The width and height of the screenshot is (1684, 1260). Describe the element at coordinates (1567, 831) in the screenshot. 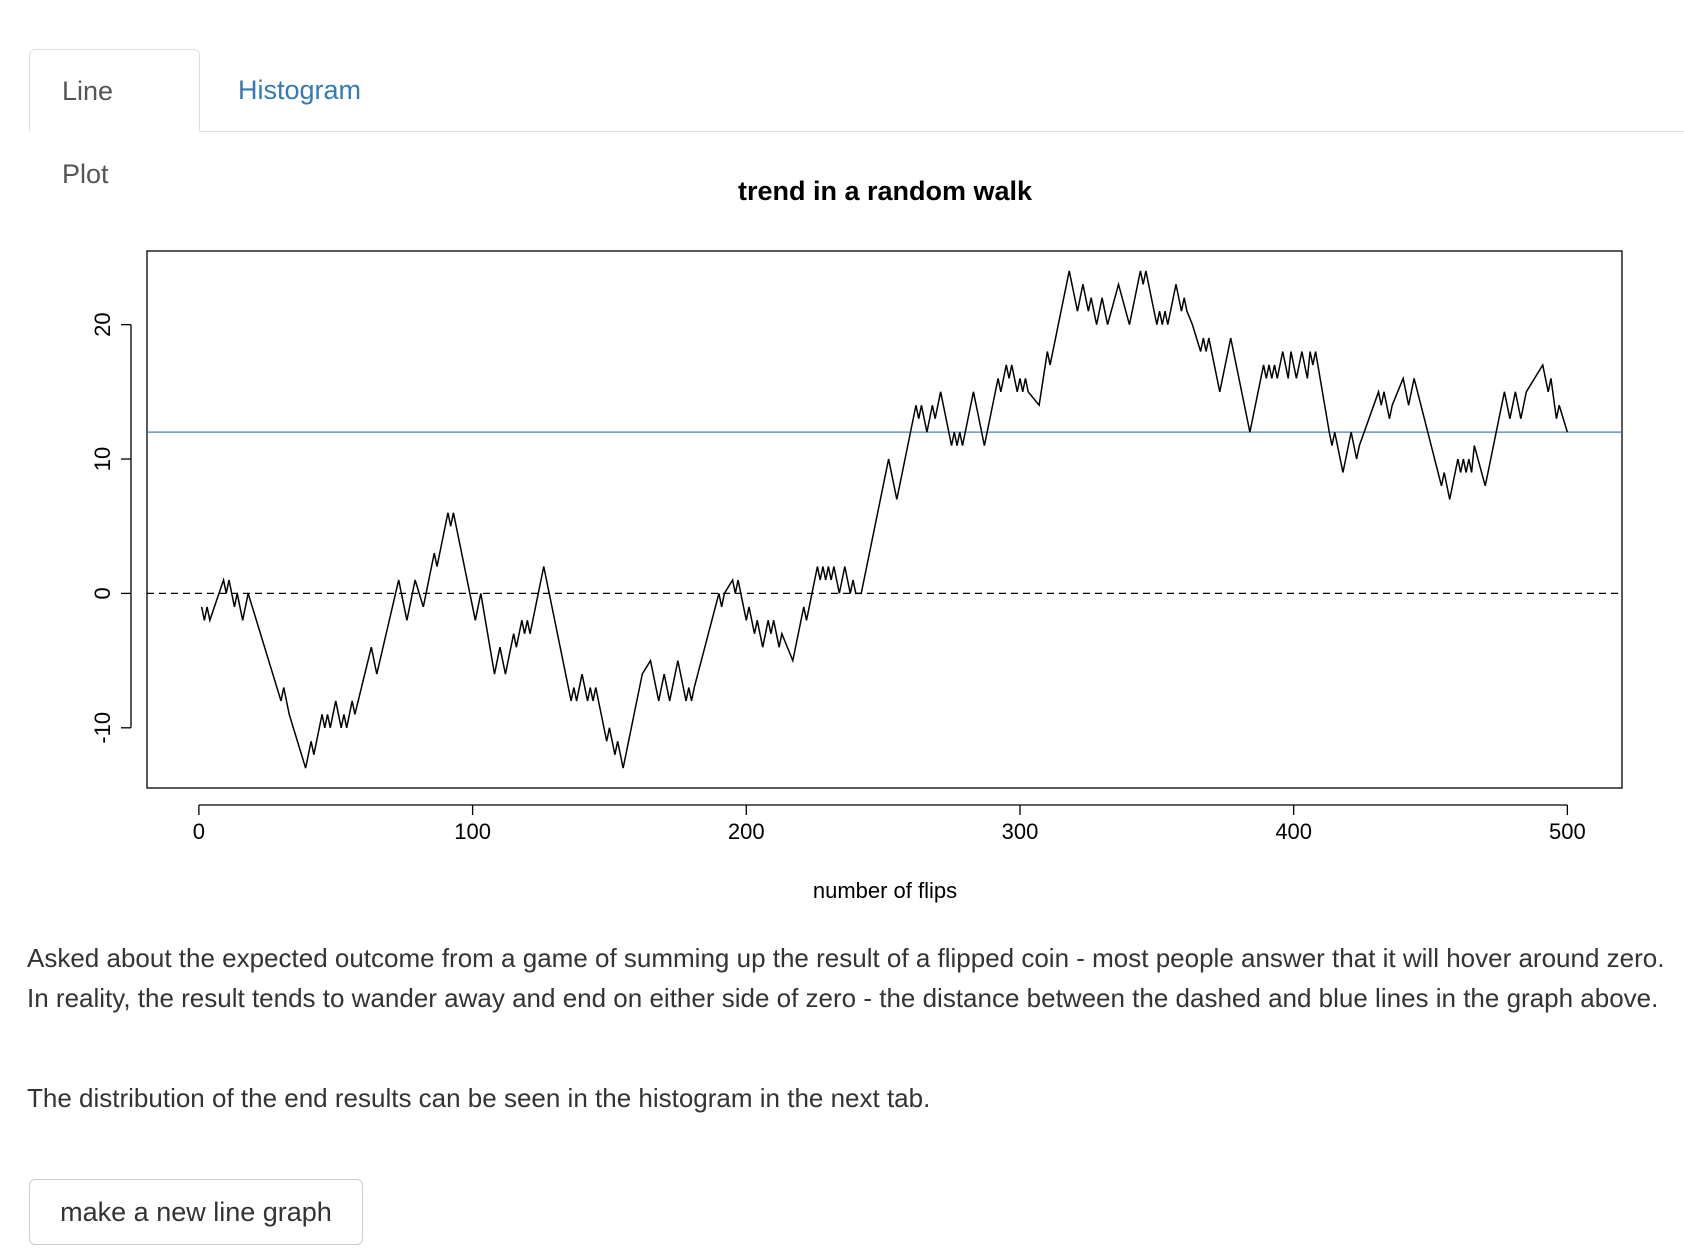

I see `x-tick-label: 500` at that location.